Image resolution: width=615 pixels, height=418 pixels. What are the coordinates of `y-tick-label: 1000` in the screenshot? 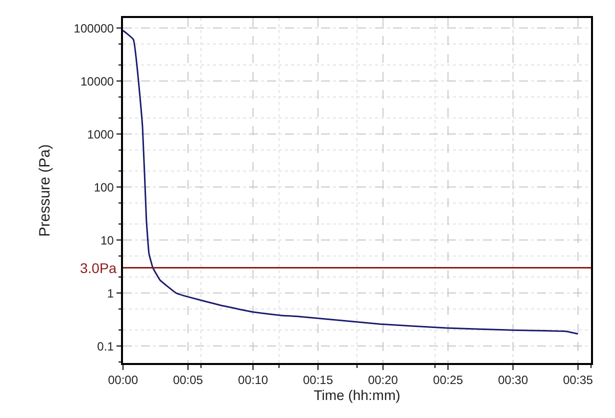 It's located at (100, 134).